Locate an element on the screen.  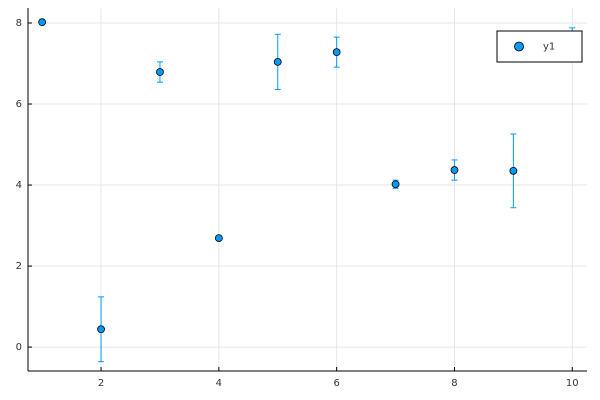
legend-box is located at coordinates (539, 46).